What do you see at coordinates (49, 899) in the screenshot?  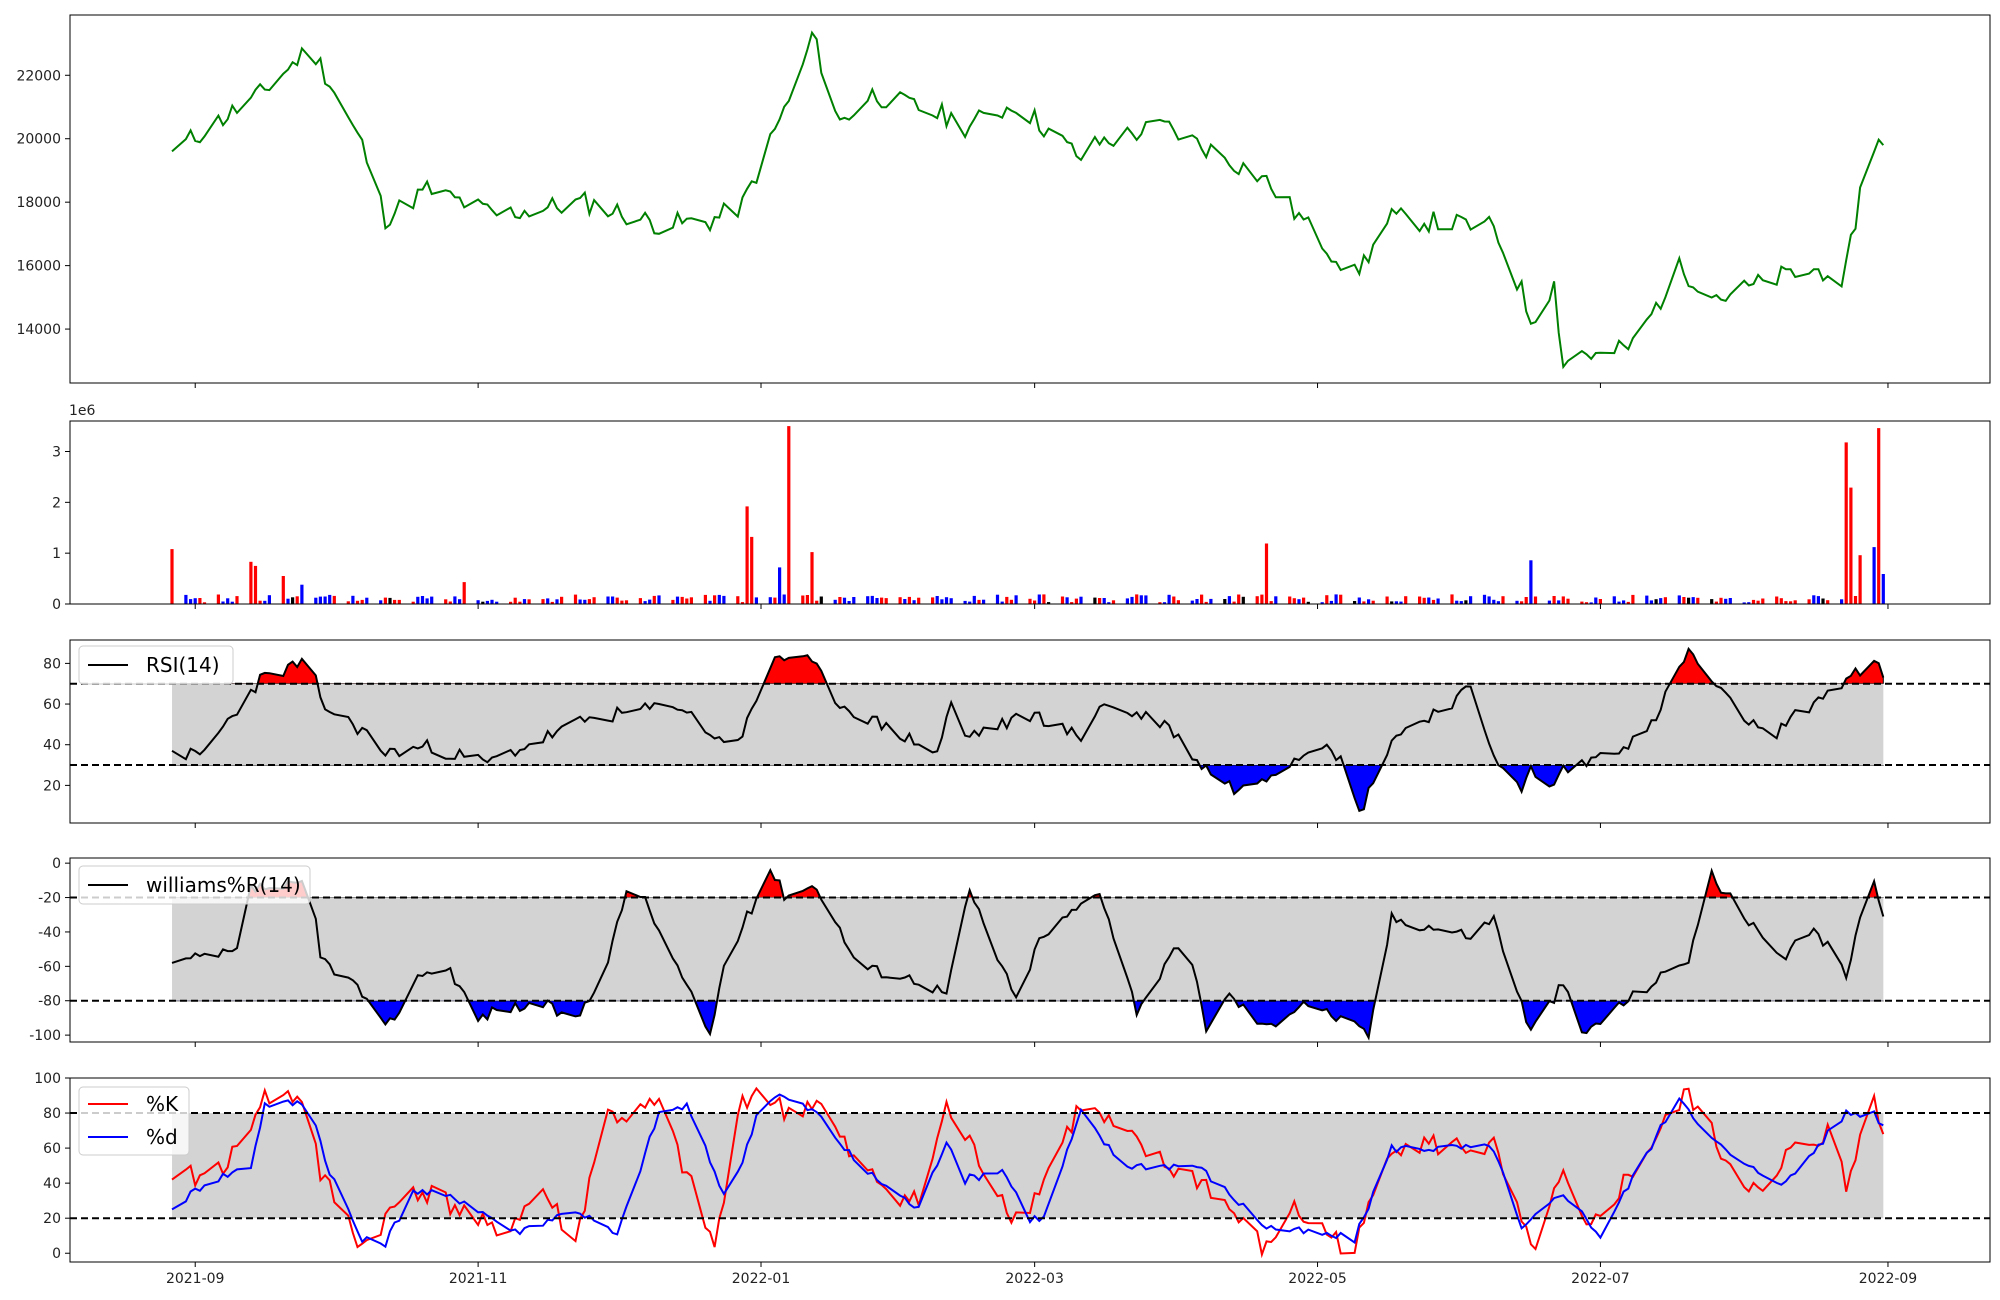 I see `williams-y-tick-label: -20` at bounding box center [49, 899].